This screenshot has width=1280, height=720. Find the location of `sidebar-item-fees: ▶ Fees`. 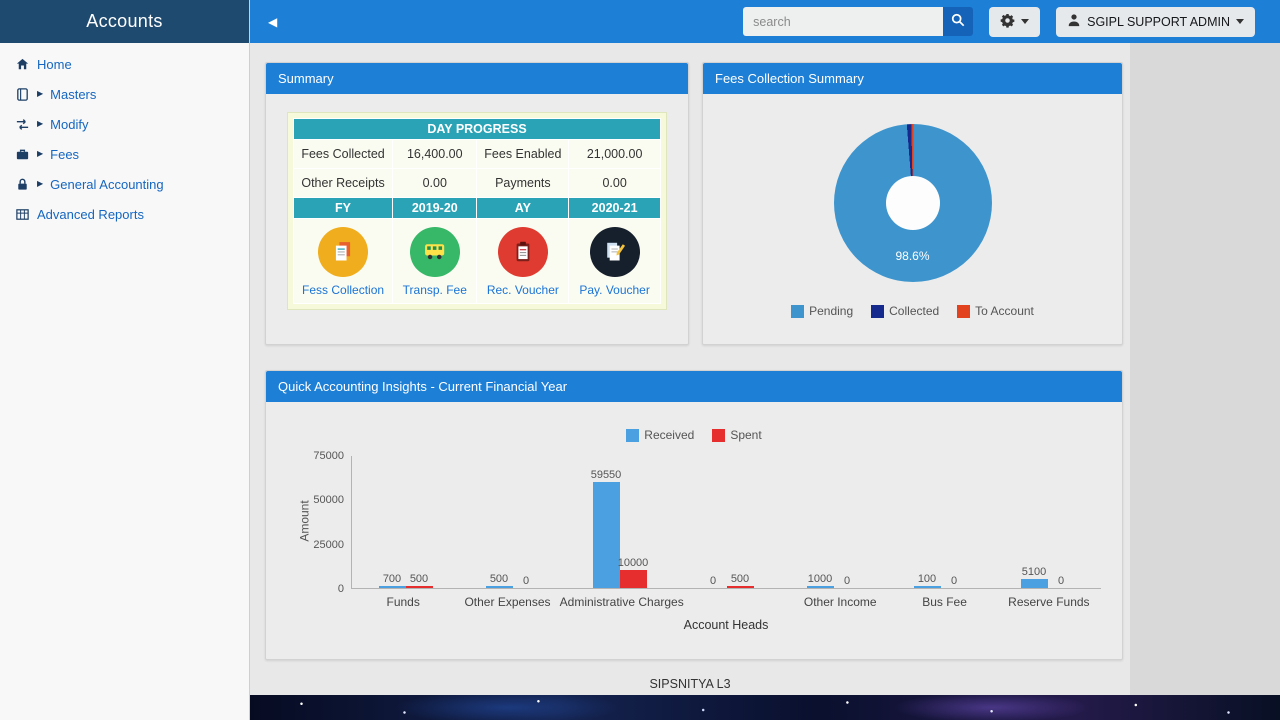

sidebar-item-fees: ▶ Fees is located at coordinates (124, 154).